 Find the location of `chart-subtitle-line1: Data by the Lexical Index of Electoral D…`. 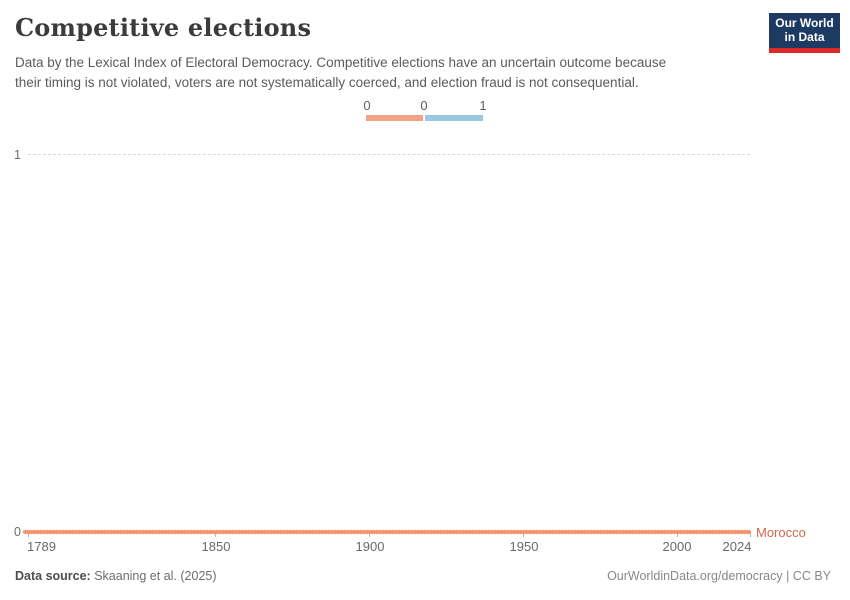

chart-subtitle-line1: Data by the Lexical Index of Electoral D… is located at coordinates (341, 62).